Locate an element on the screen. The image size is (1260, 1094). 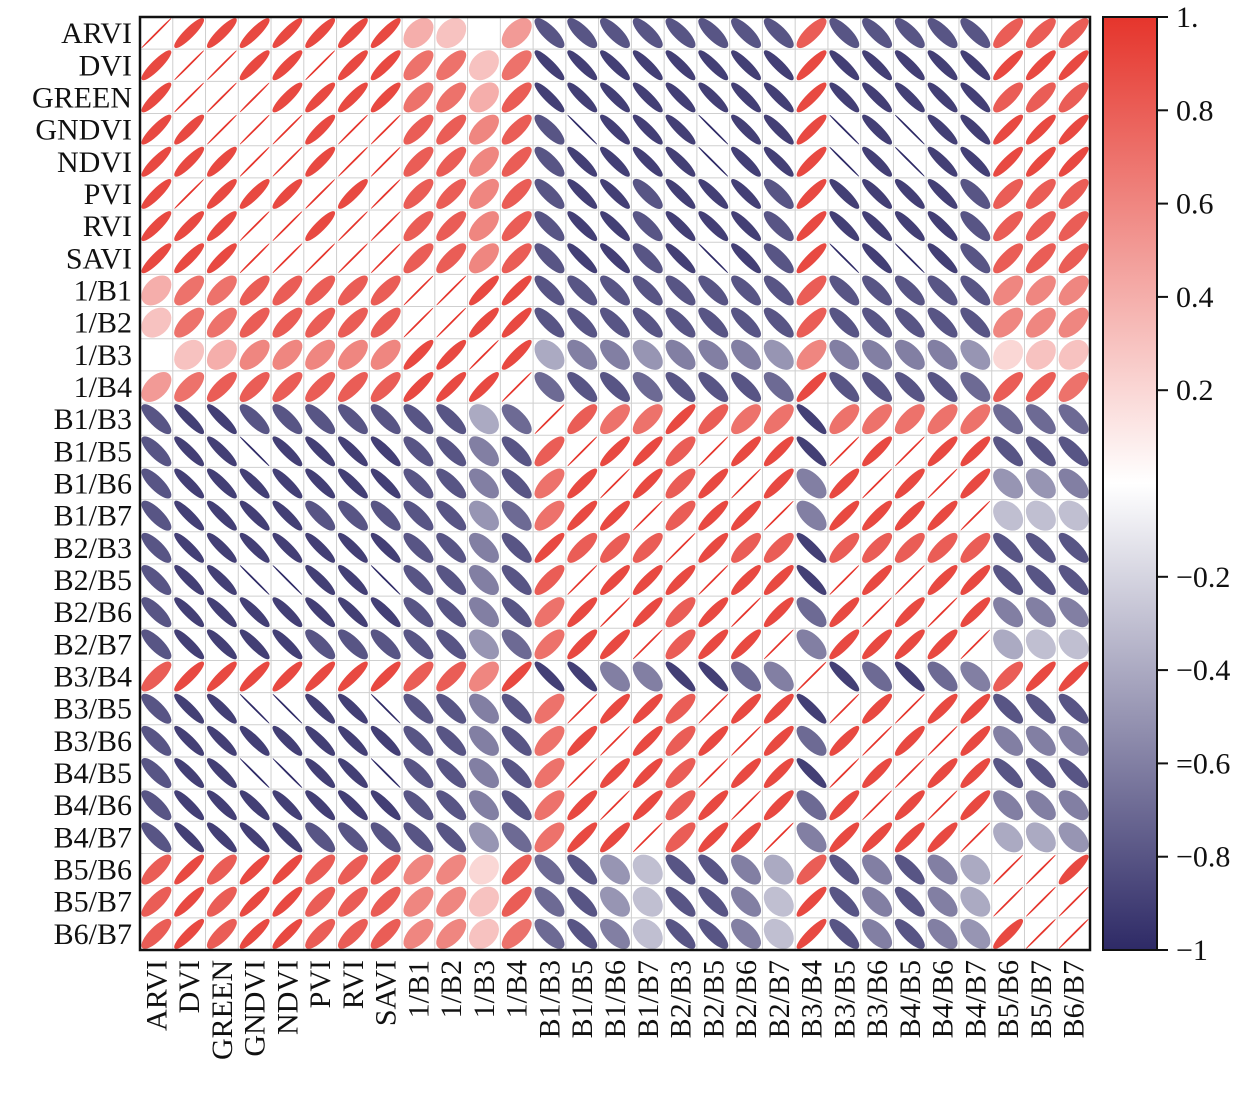
row-label: GNDVI is located at coordinates (83, 130).